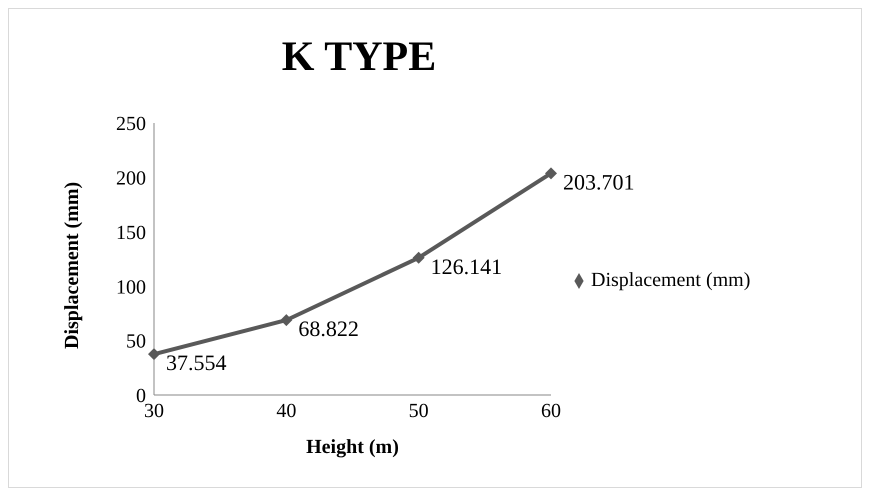 This screenshot has height=495, width=869. What do you see at coordinates (154, 411) in the screenshot?
I see `x-tick-label: 30` at bounding box center [154, 411].